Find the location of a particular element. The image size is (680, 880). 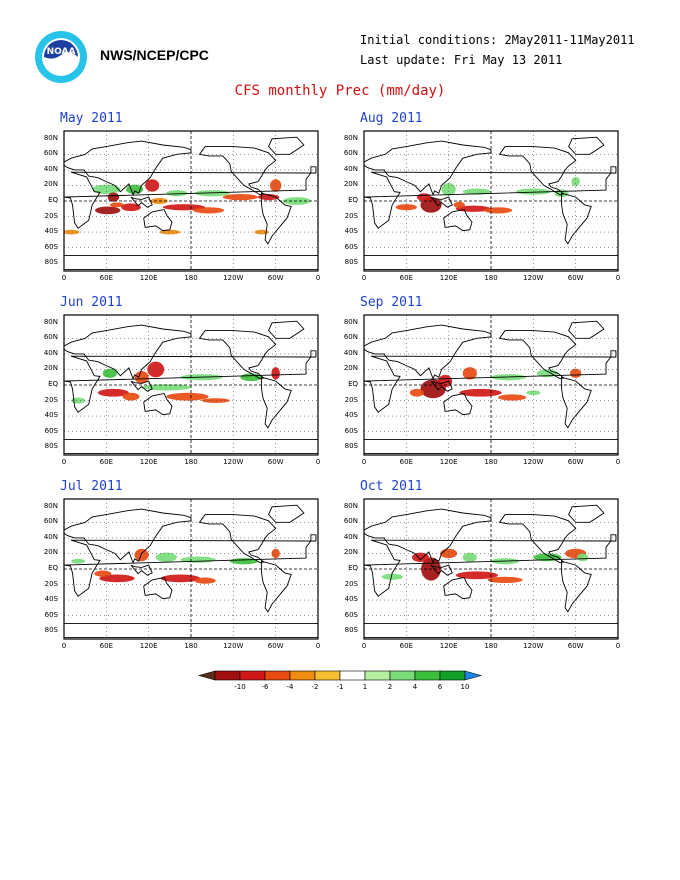

colorbar-tick-label: 2 is located at coordinates (390, 687).